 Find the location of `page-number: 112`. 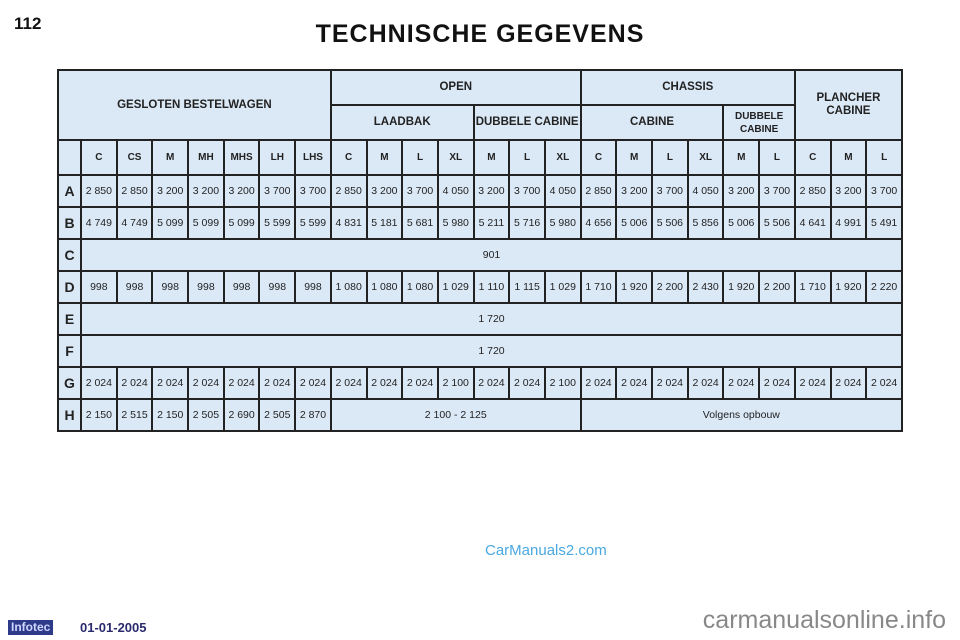

page-number: 112 is located at coordinates (28, 23).